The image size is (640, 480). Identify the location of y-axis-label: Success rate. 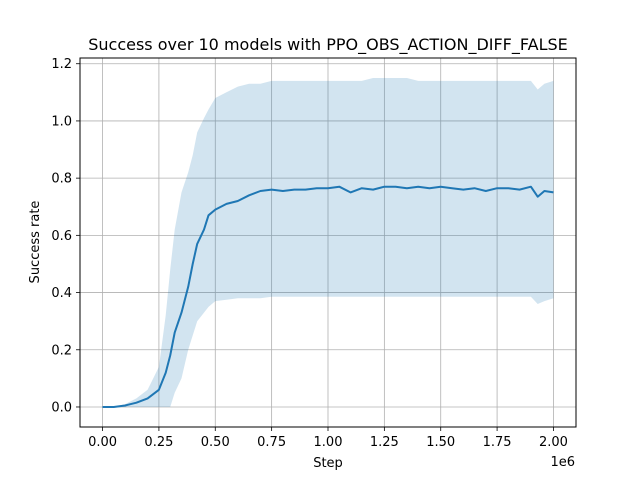
(35, 242).